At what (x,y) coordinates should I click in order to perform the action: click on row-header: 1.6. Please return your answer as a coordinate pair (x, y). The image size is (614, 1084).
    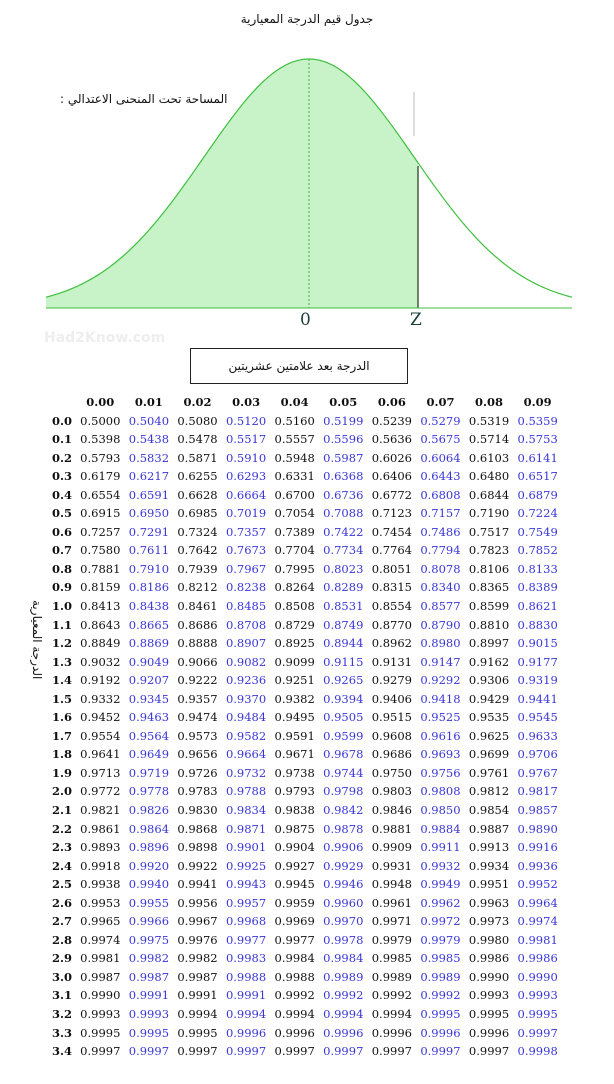
    Looking at the image, I should click on (62, 717).